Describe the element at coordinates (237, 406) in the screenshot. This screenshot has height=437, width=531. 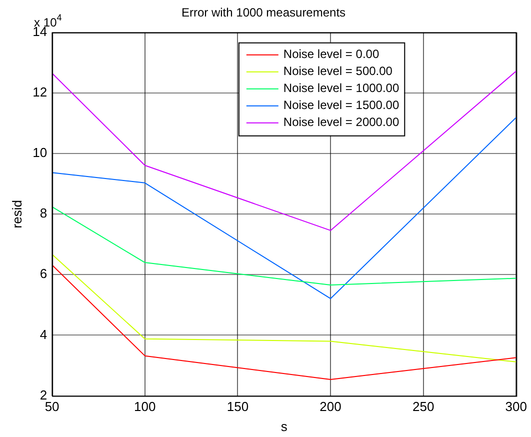
I see `x-tick-label: 150` at that location.